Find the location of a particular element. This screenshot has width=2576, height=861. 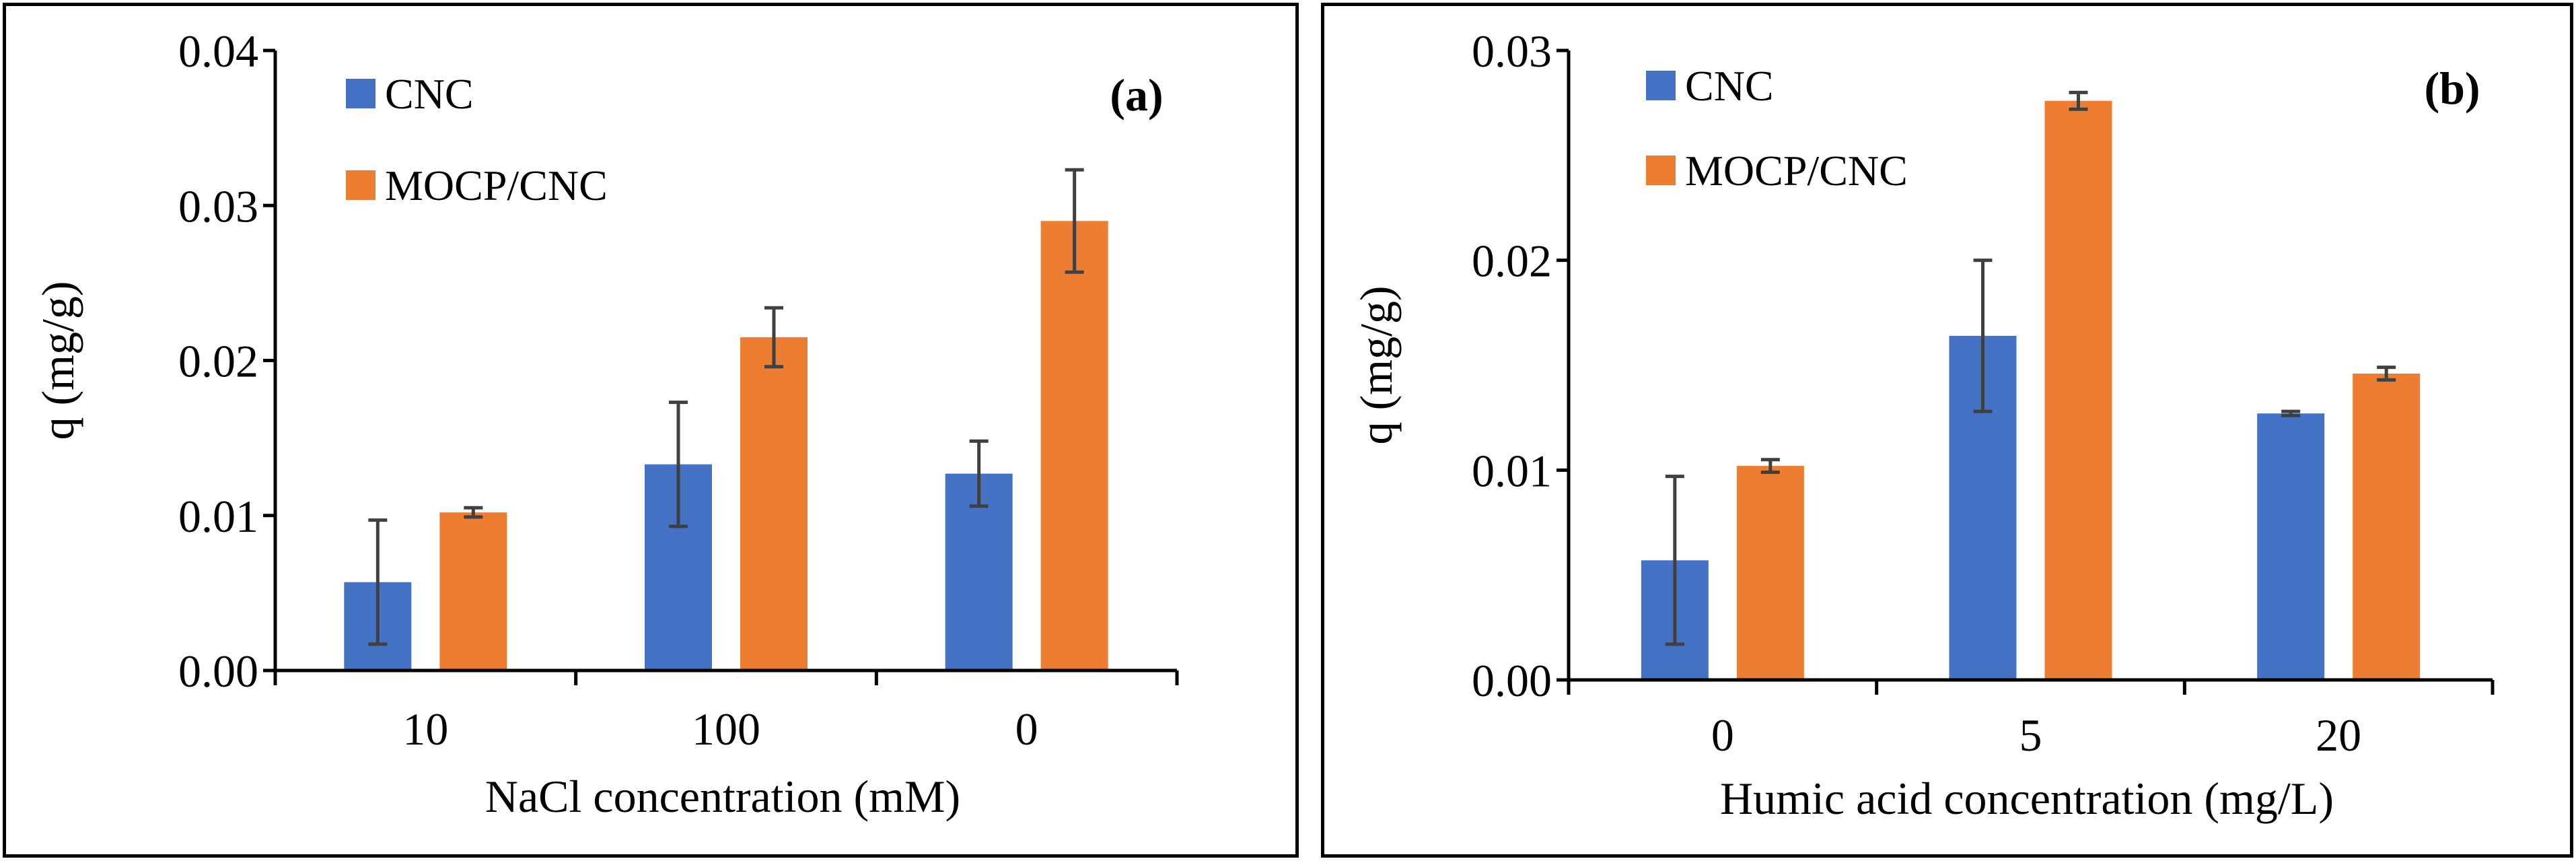

x-tick-label: 10 is located at coordinates (425, 729).